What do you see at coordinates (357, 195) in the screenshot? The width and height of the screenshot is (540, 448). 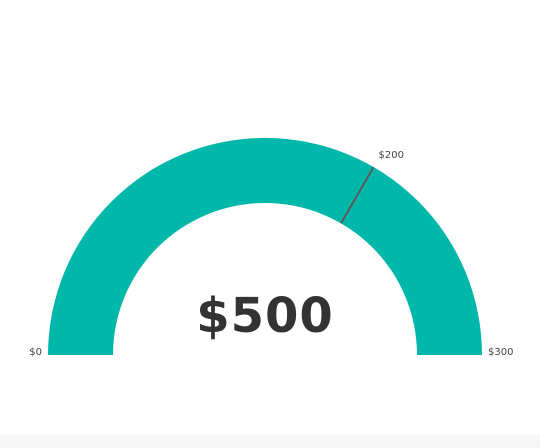 I see `target-marker` at bounding box center [357, 195].